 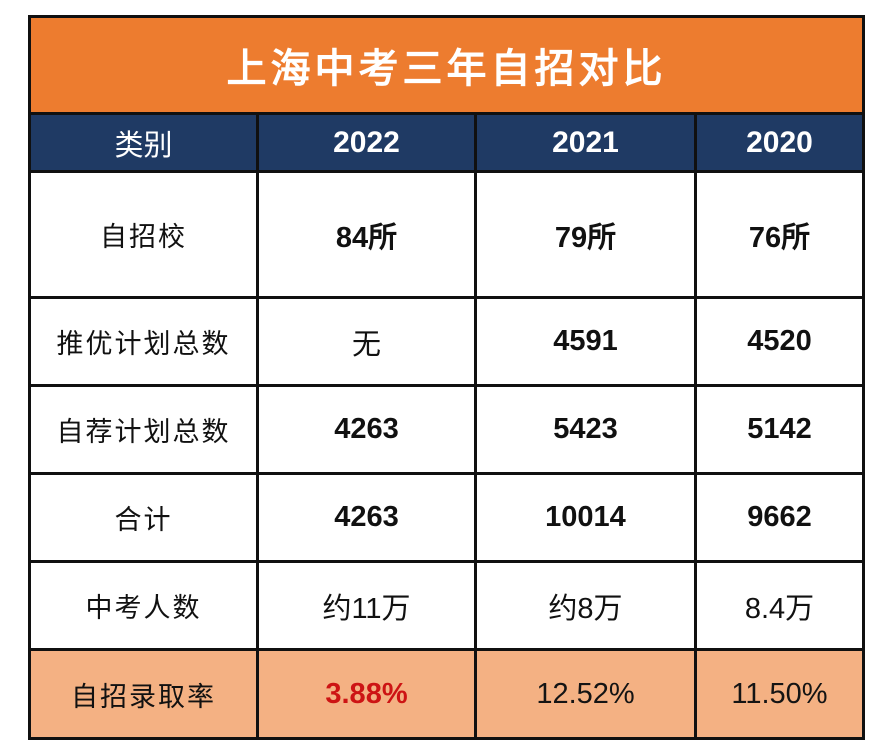 I want to click on row-label-zhongkaorenshu: 中考人数, so click(x=143, y=605).